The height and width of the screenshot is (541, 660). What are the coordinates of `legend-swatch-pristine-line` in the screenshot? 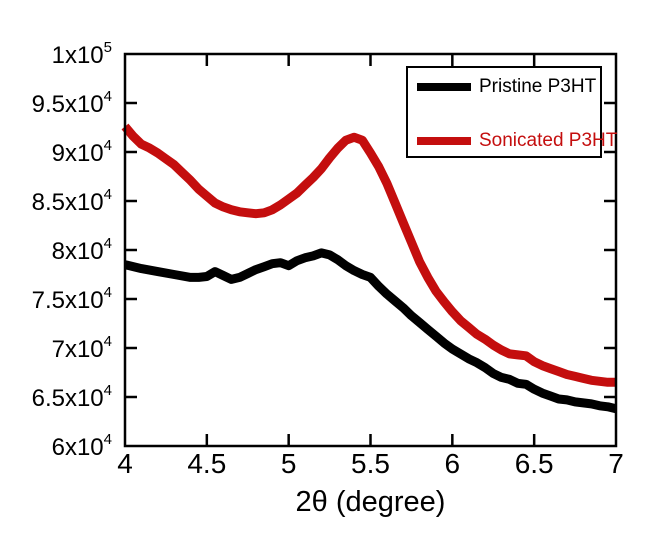 It's located at (444, 87).